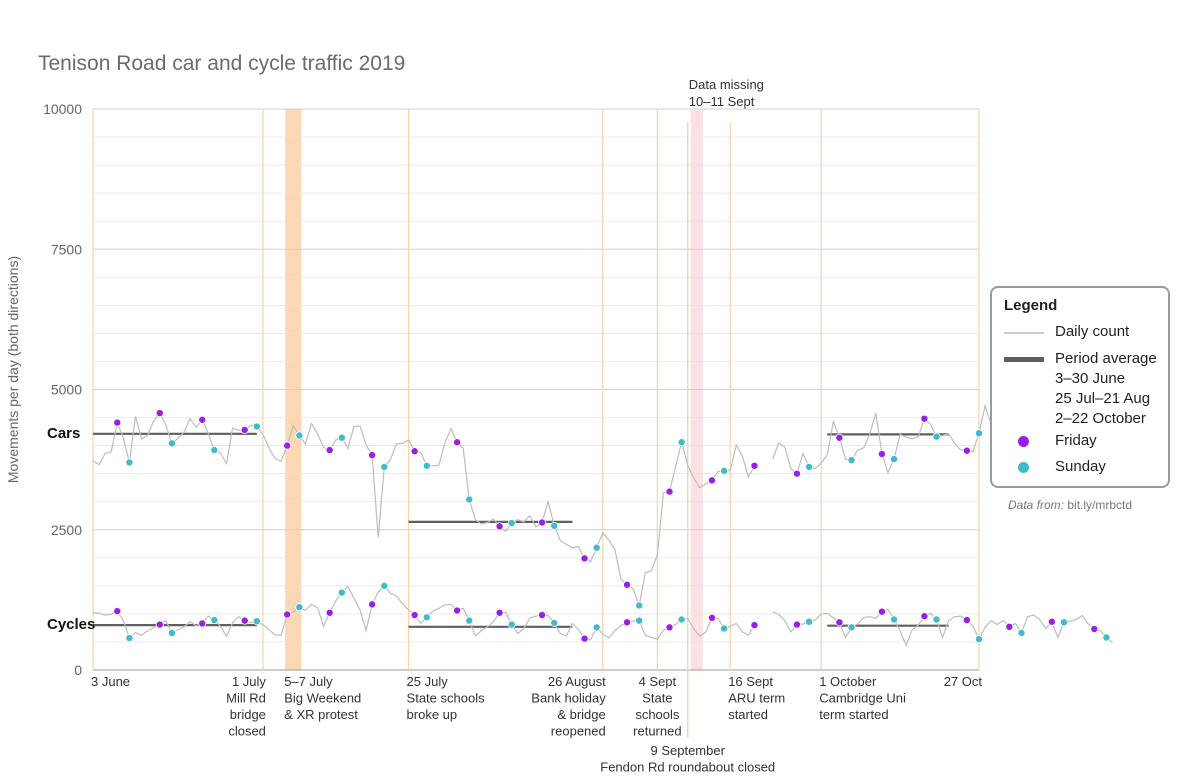 This screenshot has width=1200, height=776. What do you see at coordinates (432, 714) in the screenshot?
I see `event-label: broke up` at bounding box center [432, 714].